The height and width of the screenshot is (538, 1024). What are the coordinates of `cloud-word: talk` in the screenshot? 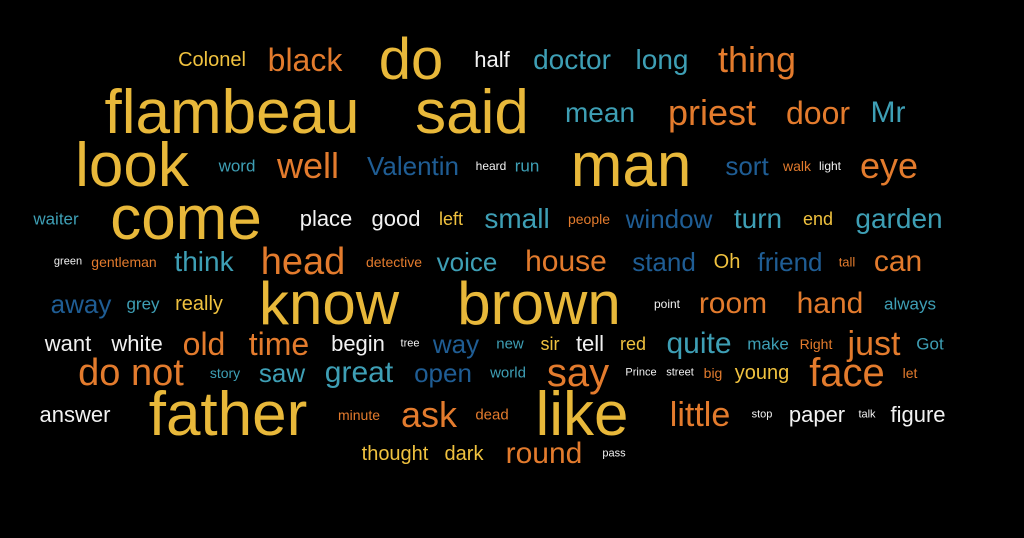 It's located at (867, 414).